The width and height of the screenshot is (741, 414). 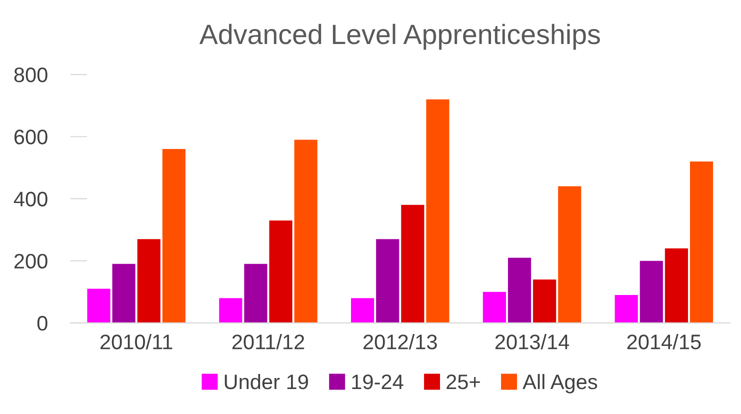 I want to click on x-tick-label: 2014/15, so click(x=664, y=342).